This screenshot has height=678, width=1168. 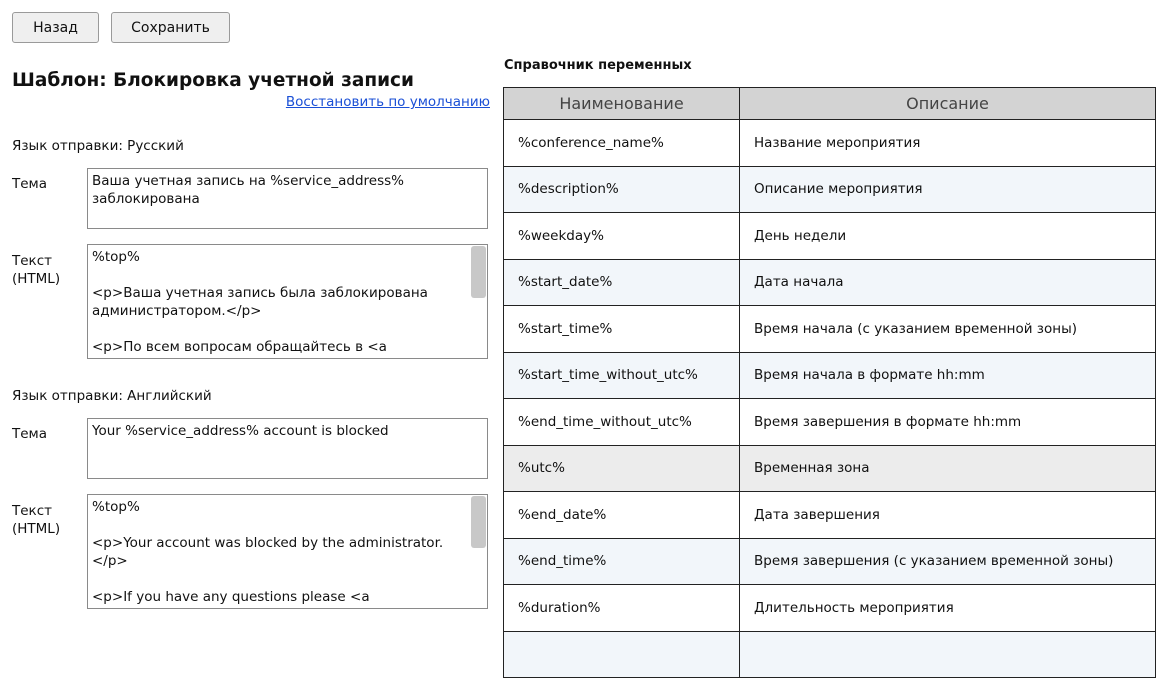 I want to click on back-button: Назад, so click(x=55, y=27).